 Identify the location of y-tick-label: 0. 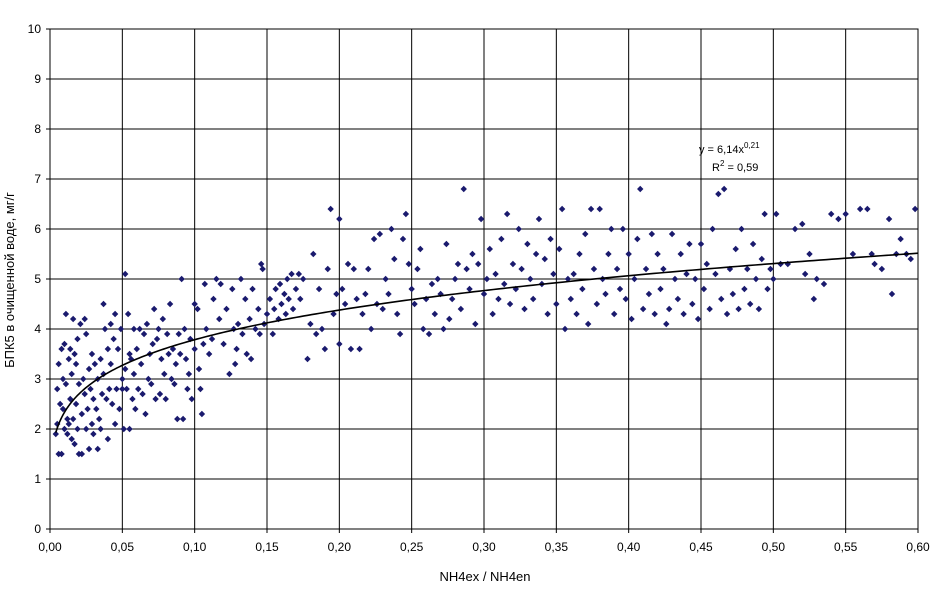
(37, 529).